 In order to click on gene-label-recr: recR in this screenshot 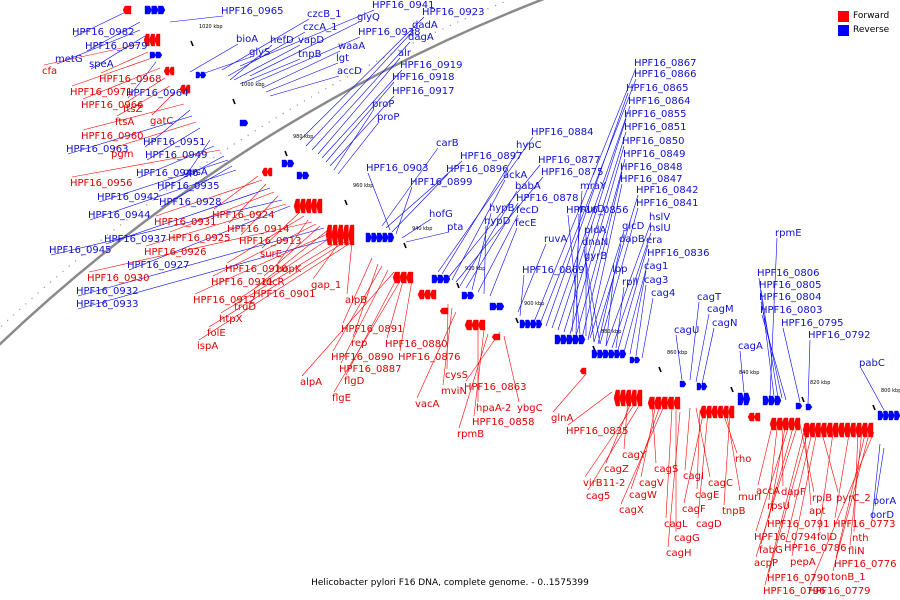, I will do `click(273, 282)`.